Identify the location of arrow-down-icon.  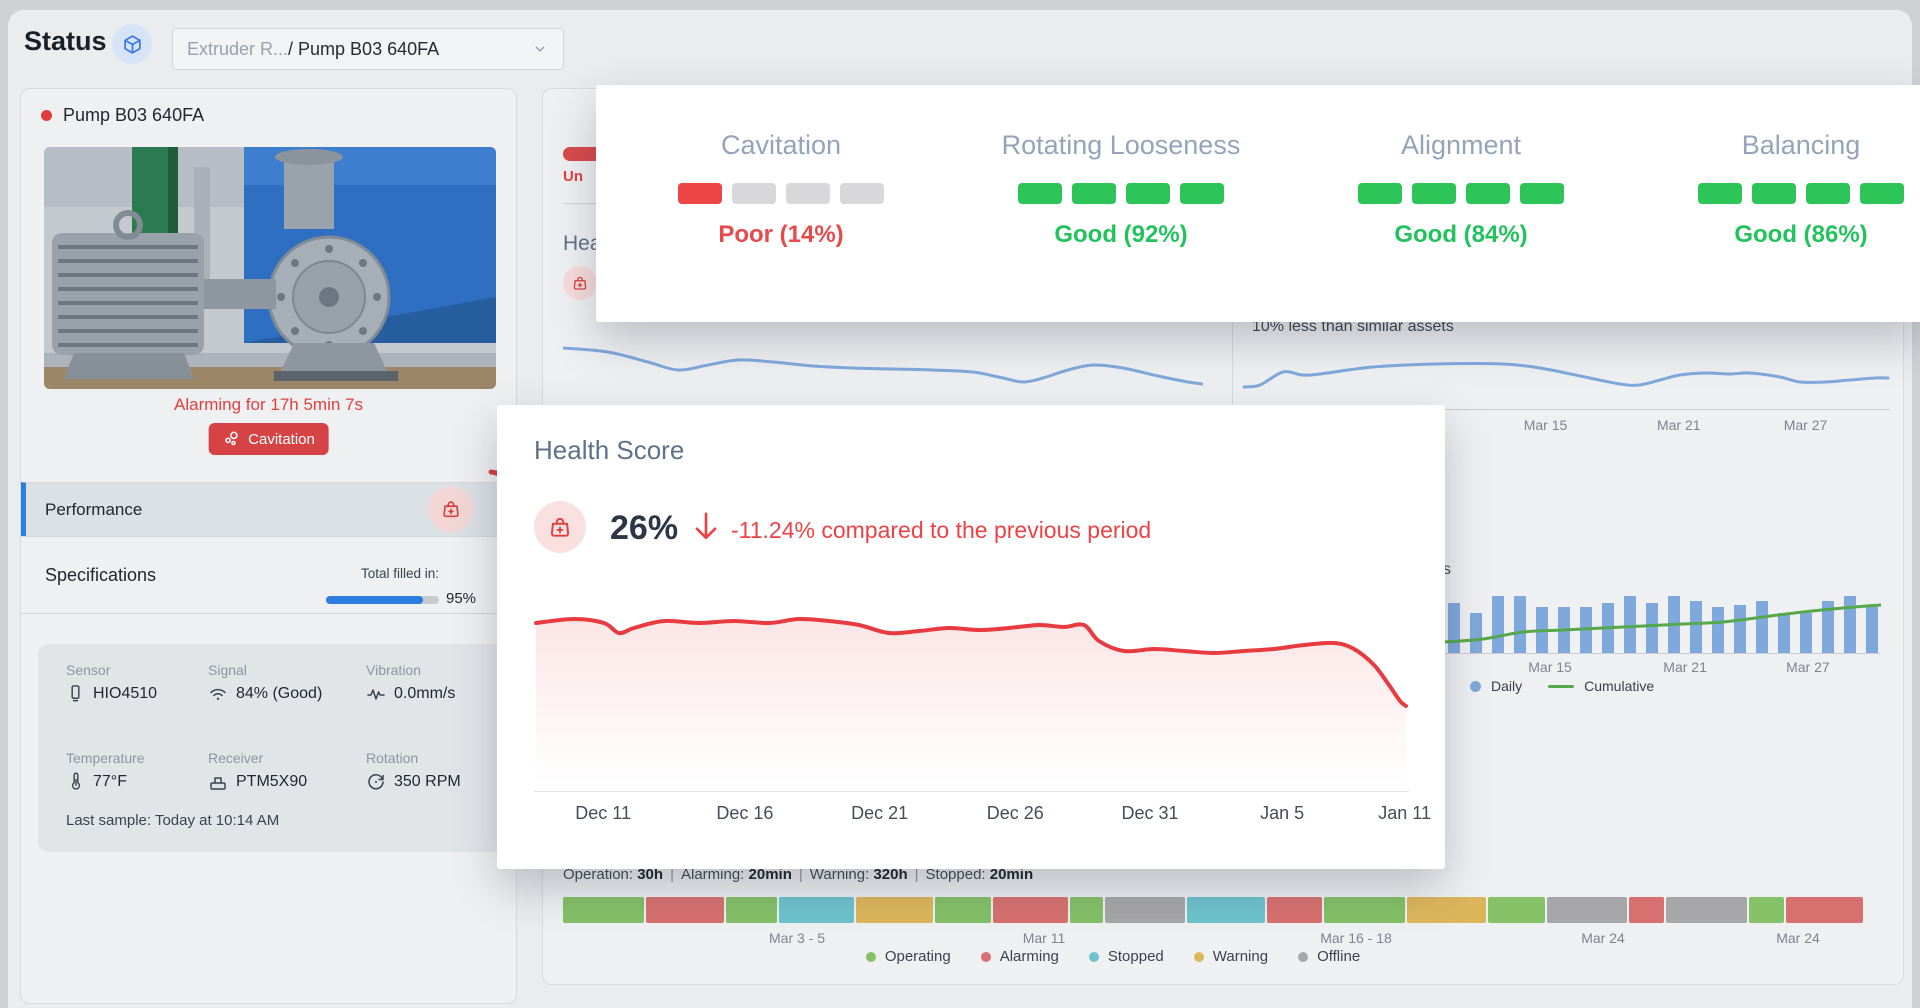
(706, 527).